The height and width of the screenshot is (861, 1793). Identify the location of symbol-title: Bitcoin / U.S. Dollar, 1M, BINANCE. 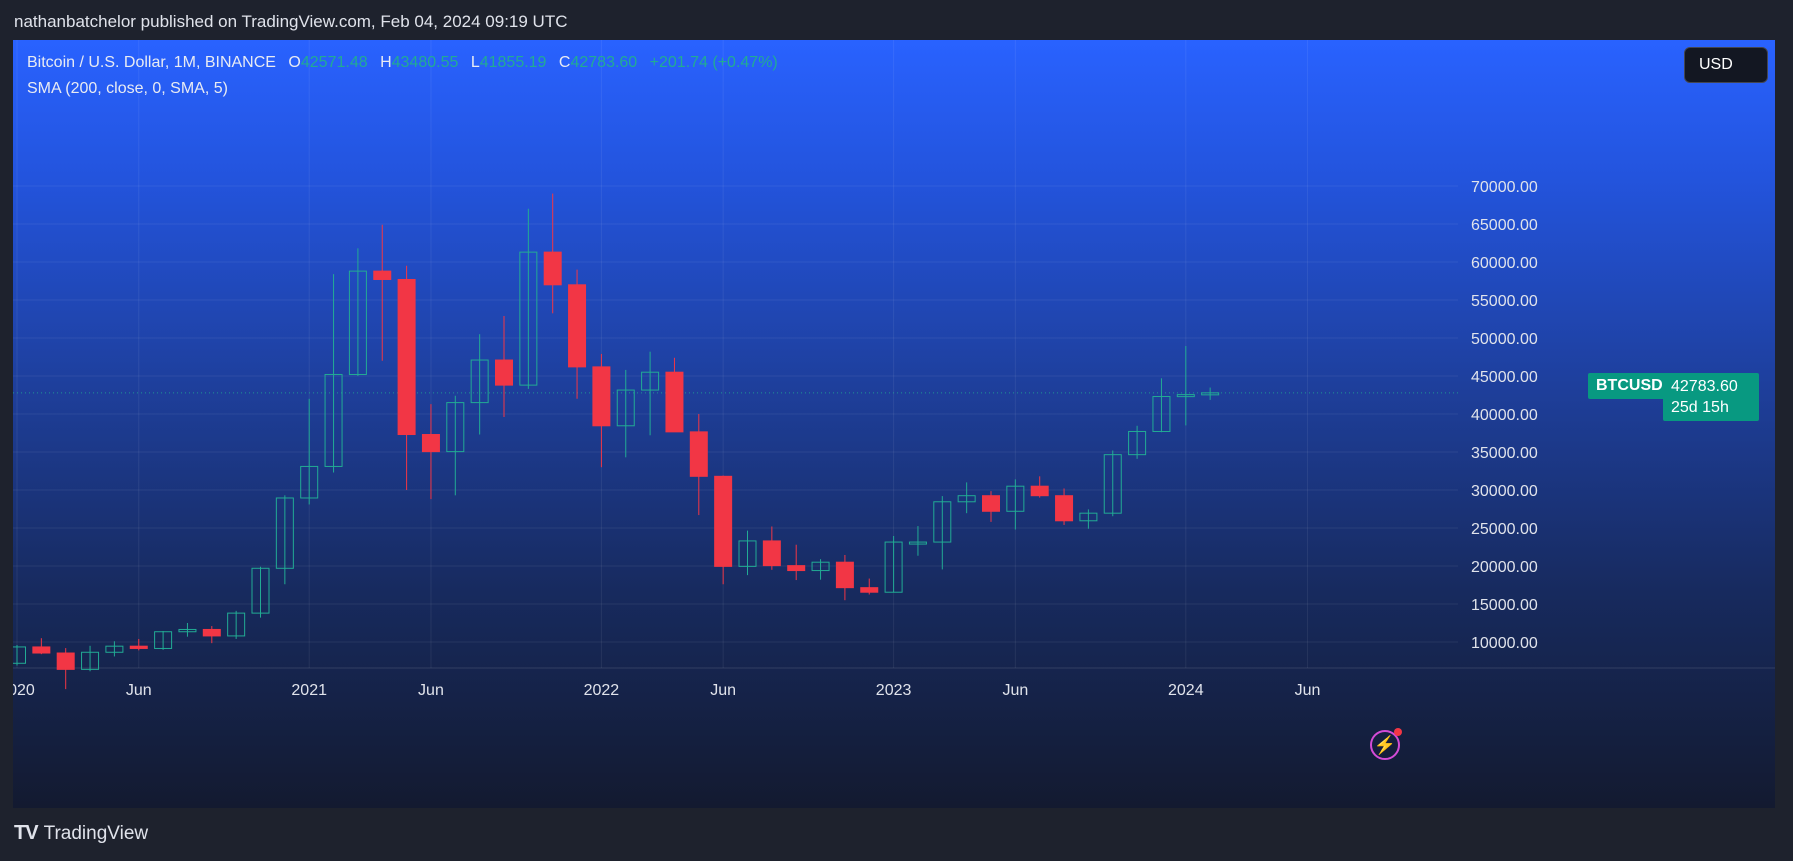
(151, 62).